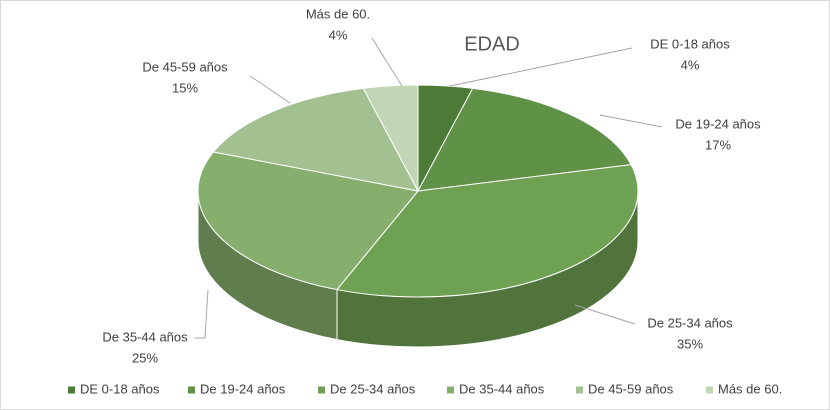 The image size is (830, 410). I want to click on data-label: 15%, so click(185, 87).